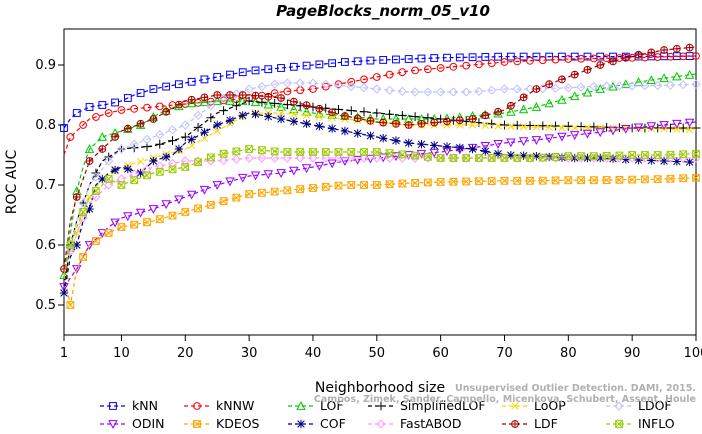 This screenshot has width=702, height=434. I want to click on y-axis: 0.5 0.6 0.7 0.8 0.9, so click(49, 185).